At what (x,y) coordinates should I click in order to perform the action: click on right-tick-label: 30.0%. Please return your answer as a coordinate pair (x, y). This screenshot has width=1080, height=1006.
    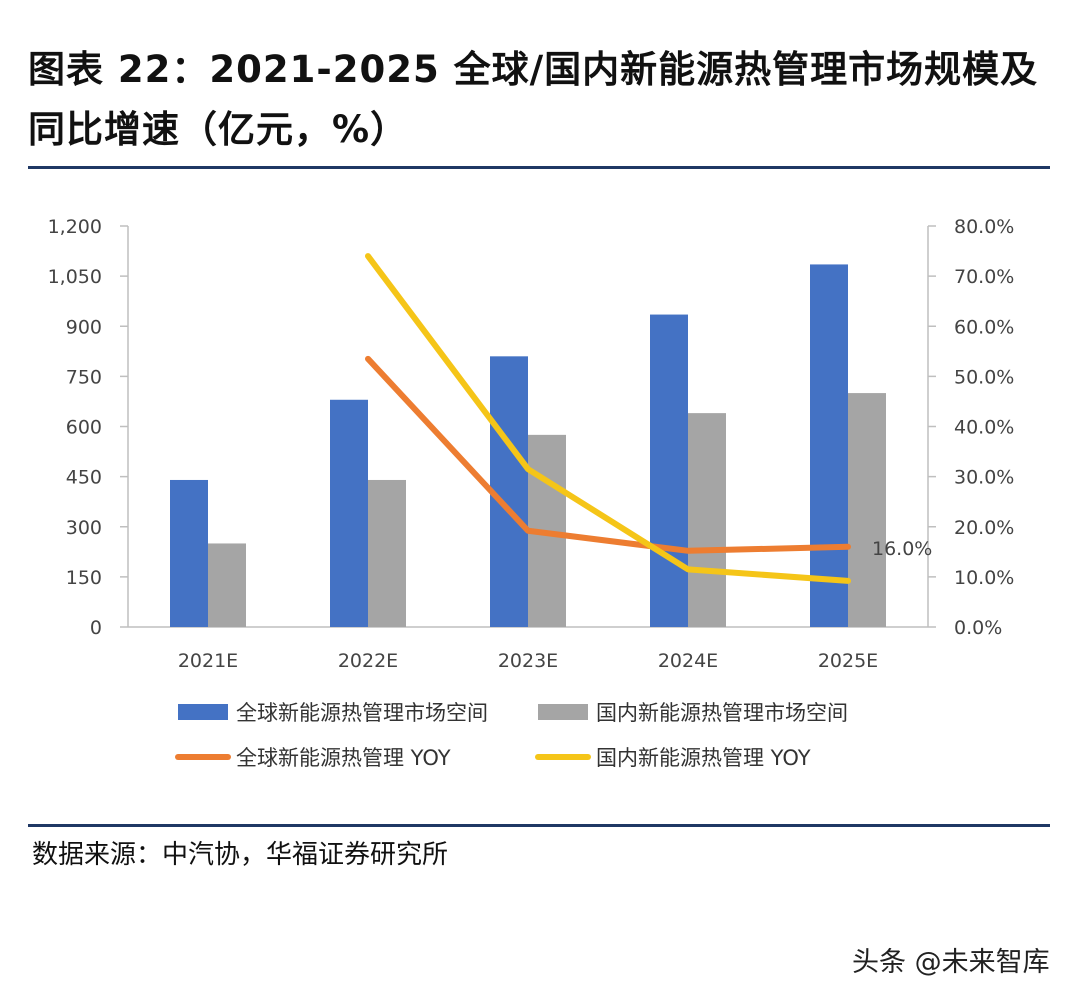
    Looking at the image, I should click on (984, 478).